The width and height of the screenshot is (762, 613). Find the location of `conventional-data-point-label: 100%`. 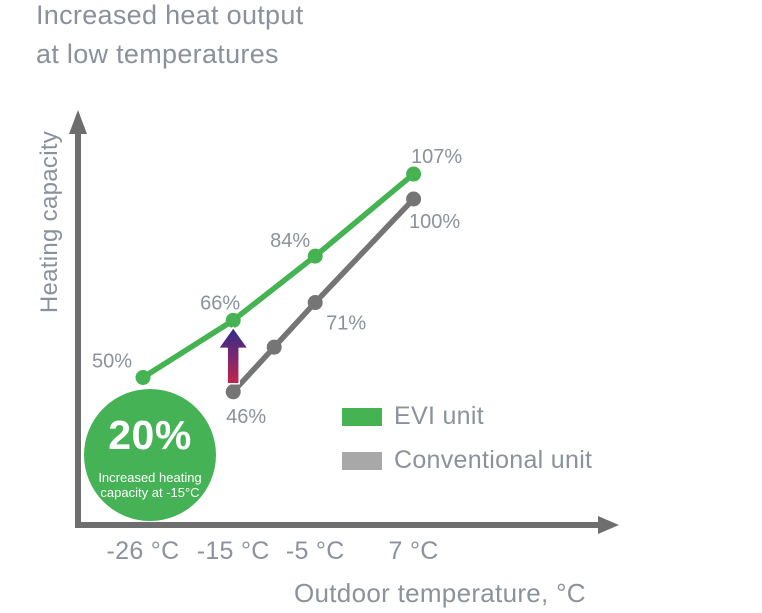

conventional-data-point-label: 100% is located at coordinates (434, 222).